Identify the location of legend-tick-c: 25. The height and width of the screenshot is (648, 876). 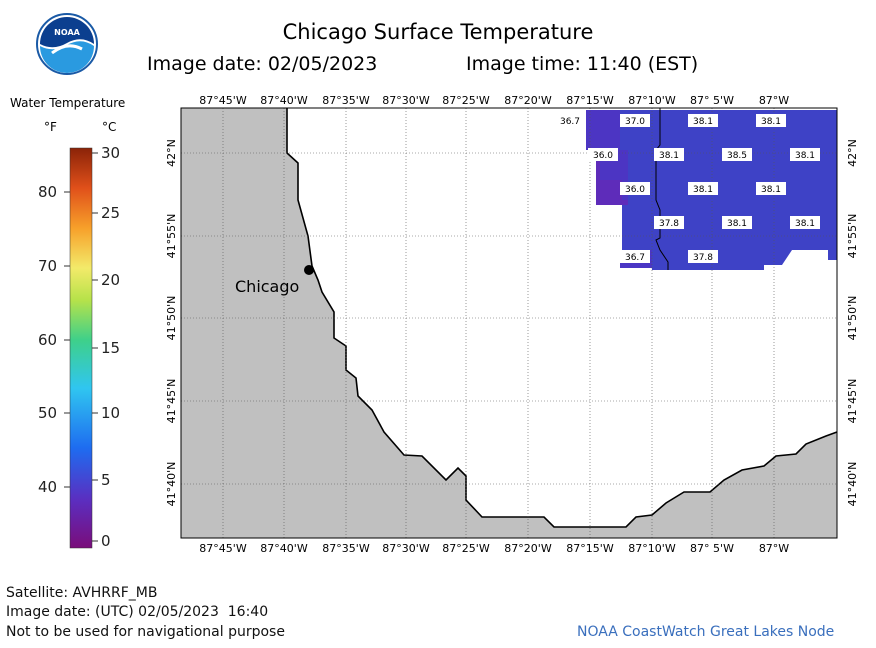
(111, 213).